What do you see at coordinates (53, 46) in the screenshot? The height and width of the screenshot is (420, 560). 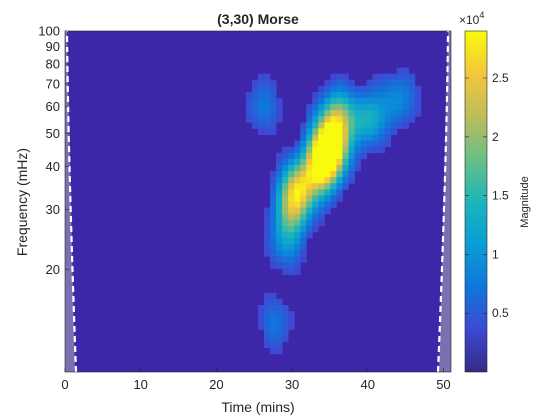 I see `y-tick-label: 90` at bounding box center [53, 46].